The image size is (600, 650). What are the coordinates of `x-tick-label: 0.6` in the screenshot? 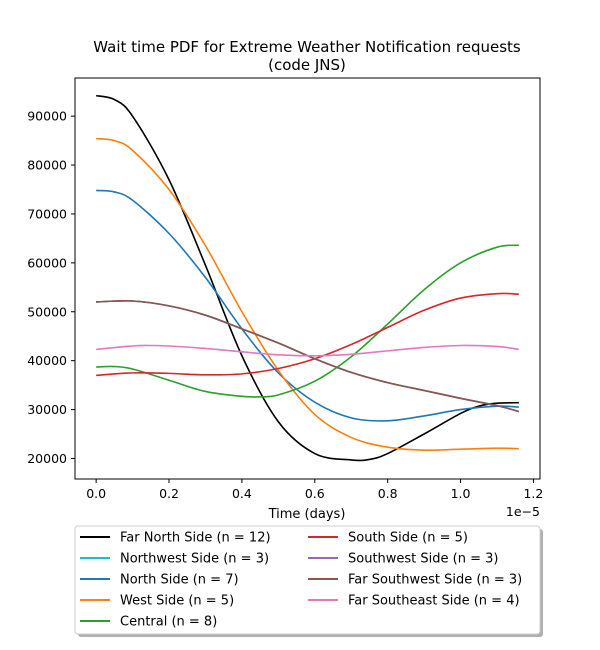 It's located at (315, 493).